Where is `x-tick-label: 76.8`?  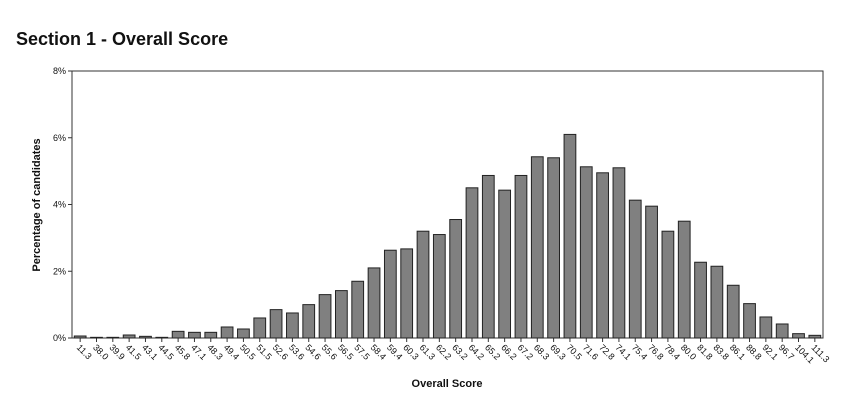 x-tick-label: 76.8 is located at coordinates (655, 351).